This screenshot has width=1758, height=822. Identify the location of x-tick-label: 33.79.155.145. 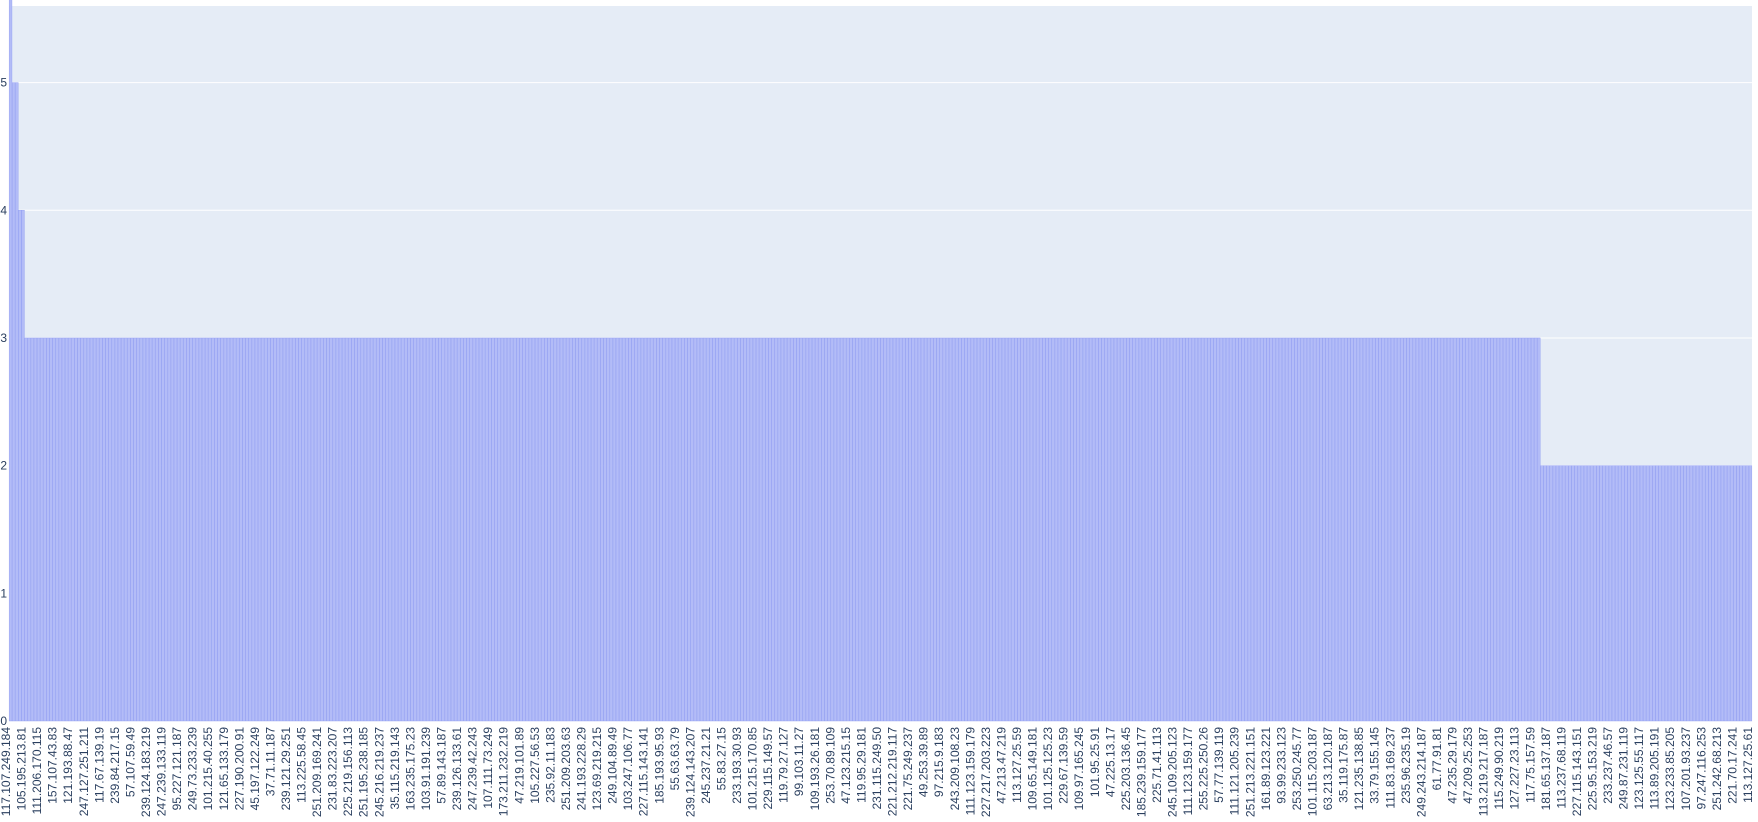
(1375, 765).